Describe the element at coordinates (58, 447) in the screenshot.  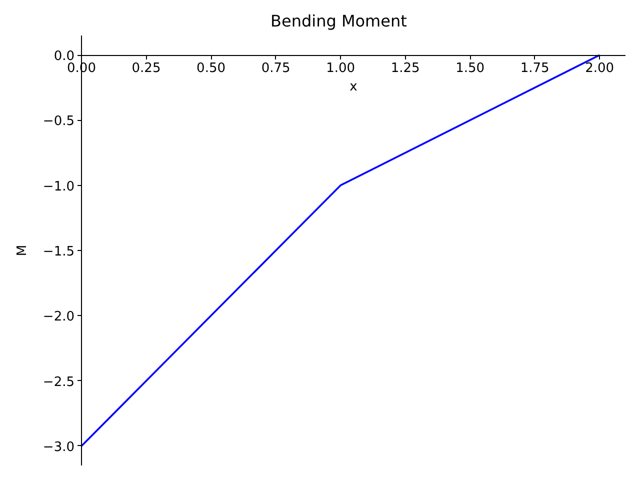
I see `y-tick-label: −3.0` at that location.